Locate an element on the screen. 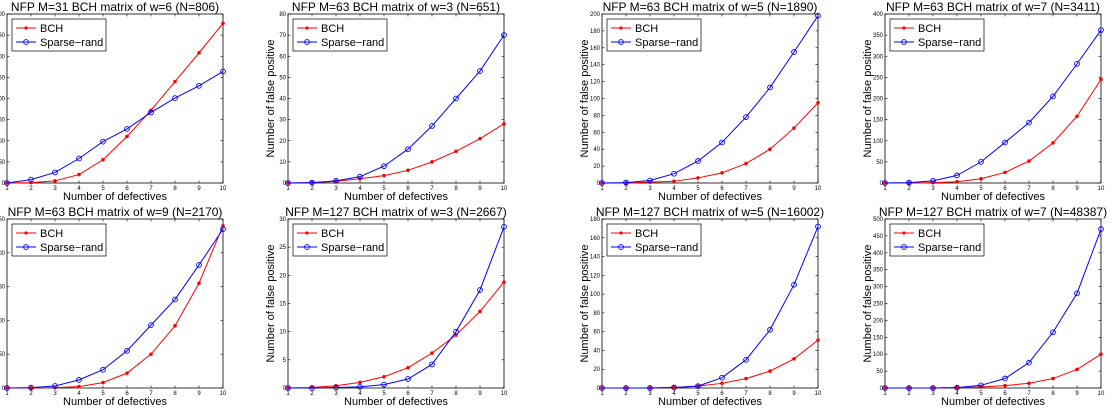 Image resolution: width=1113 pixels, height=420 pixels. y-tick-label: 180 is located at coordinates (595, 220).